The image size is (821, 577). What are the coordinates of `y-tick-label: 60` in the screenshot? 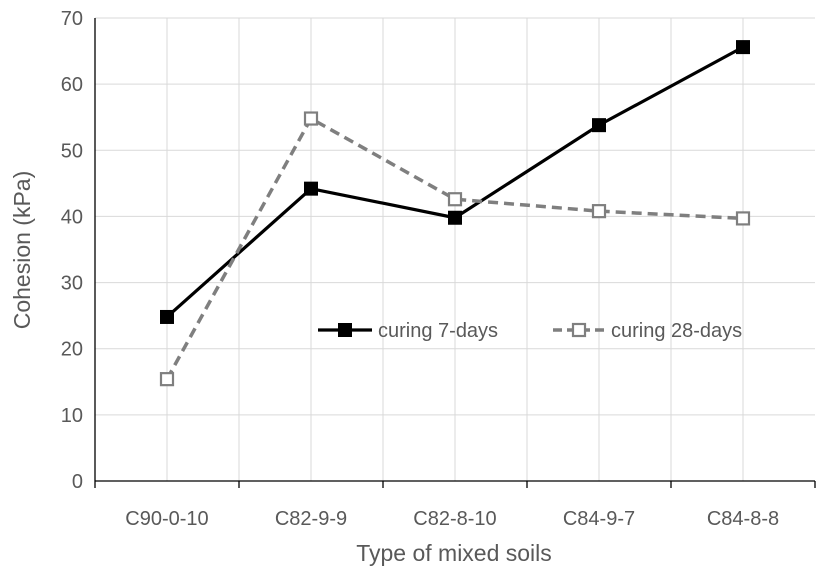 It's located at (72, 85).